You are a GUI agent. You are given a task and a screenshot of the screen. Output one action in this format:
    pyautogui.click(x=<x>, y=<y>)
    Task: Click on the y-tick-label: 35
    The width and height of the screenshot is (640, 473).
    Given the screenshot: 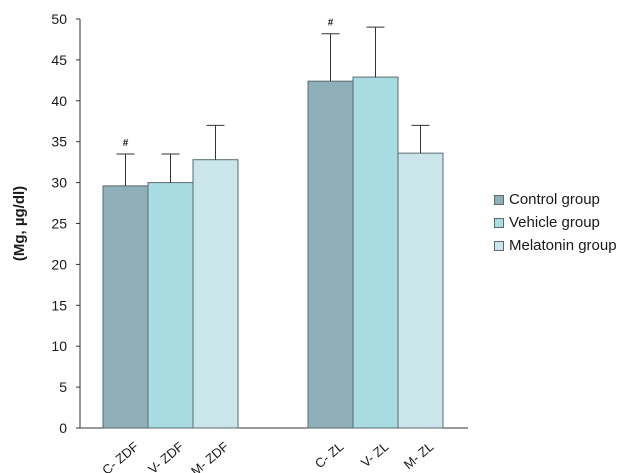 What is the action you would take?
    pyautogui.click(x=59, y=142)
    